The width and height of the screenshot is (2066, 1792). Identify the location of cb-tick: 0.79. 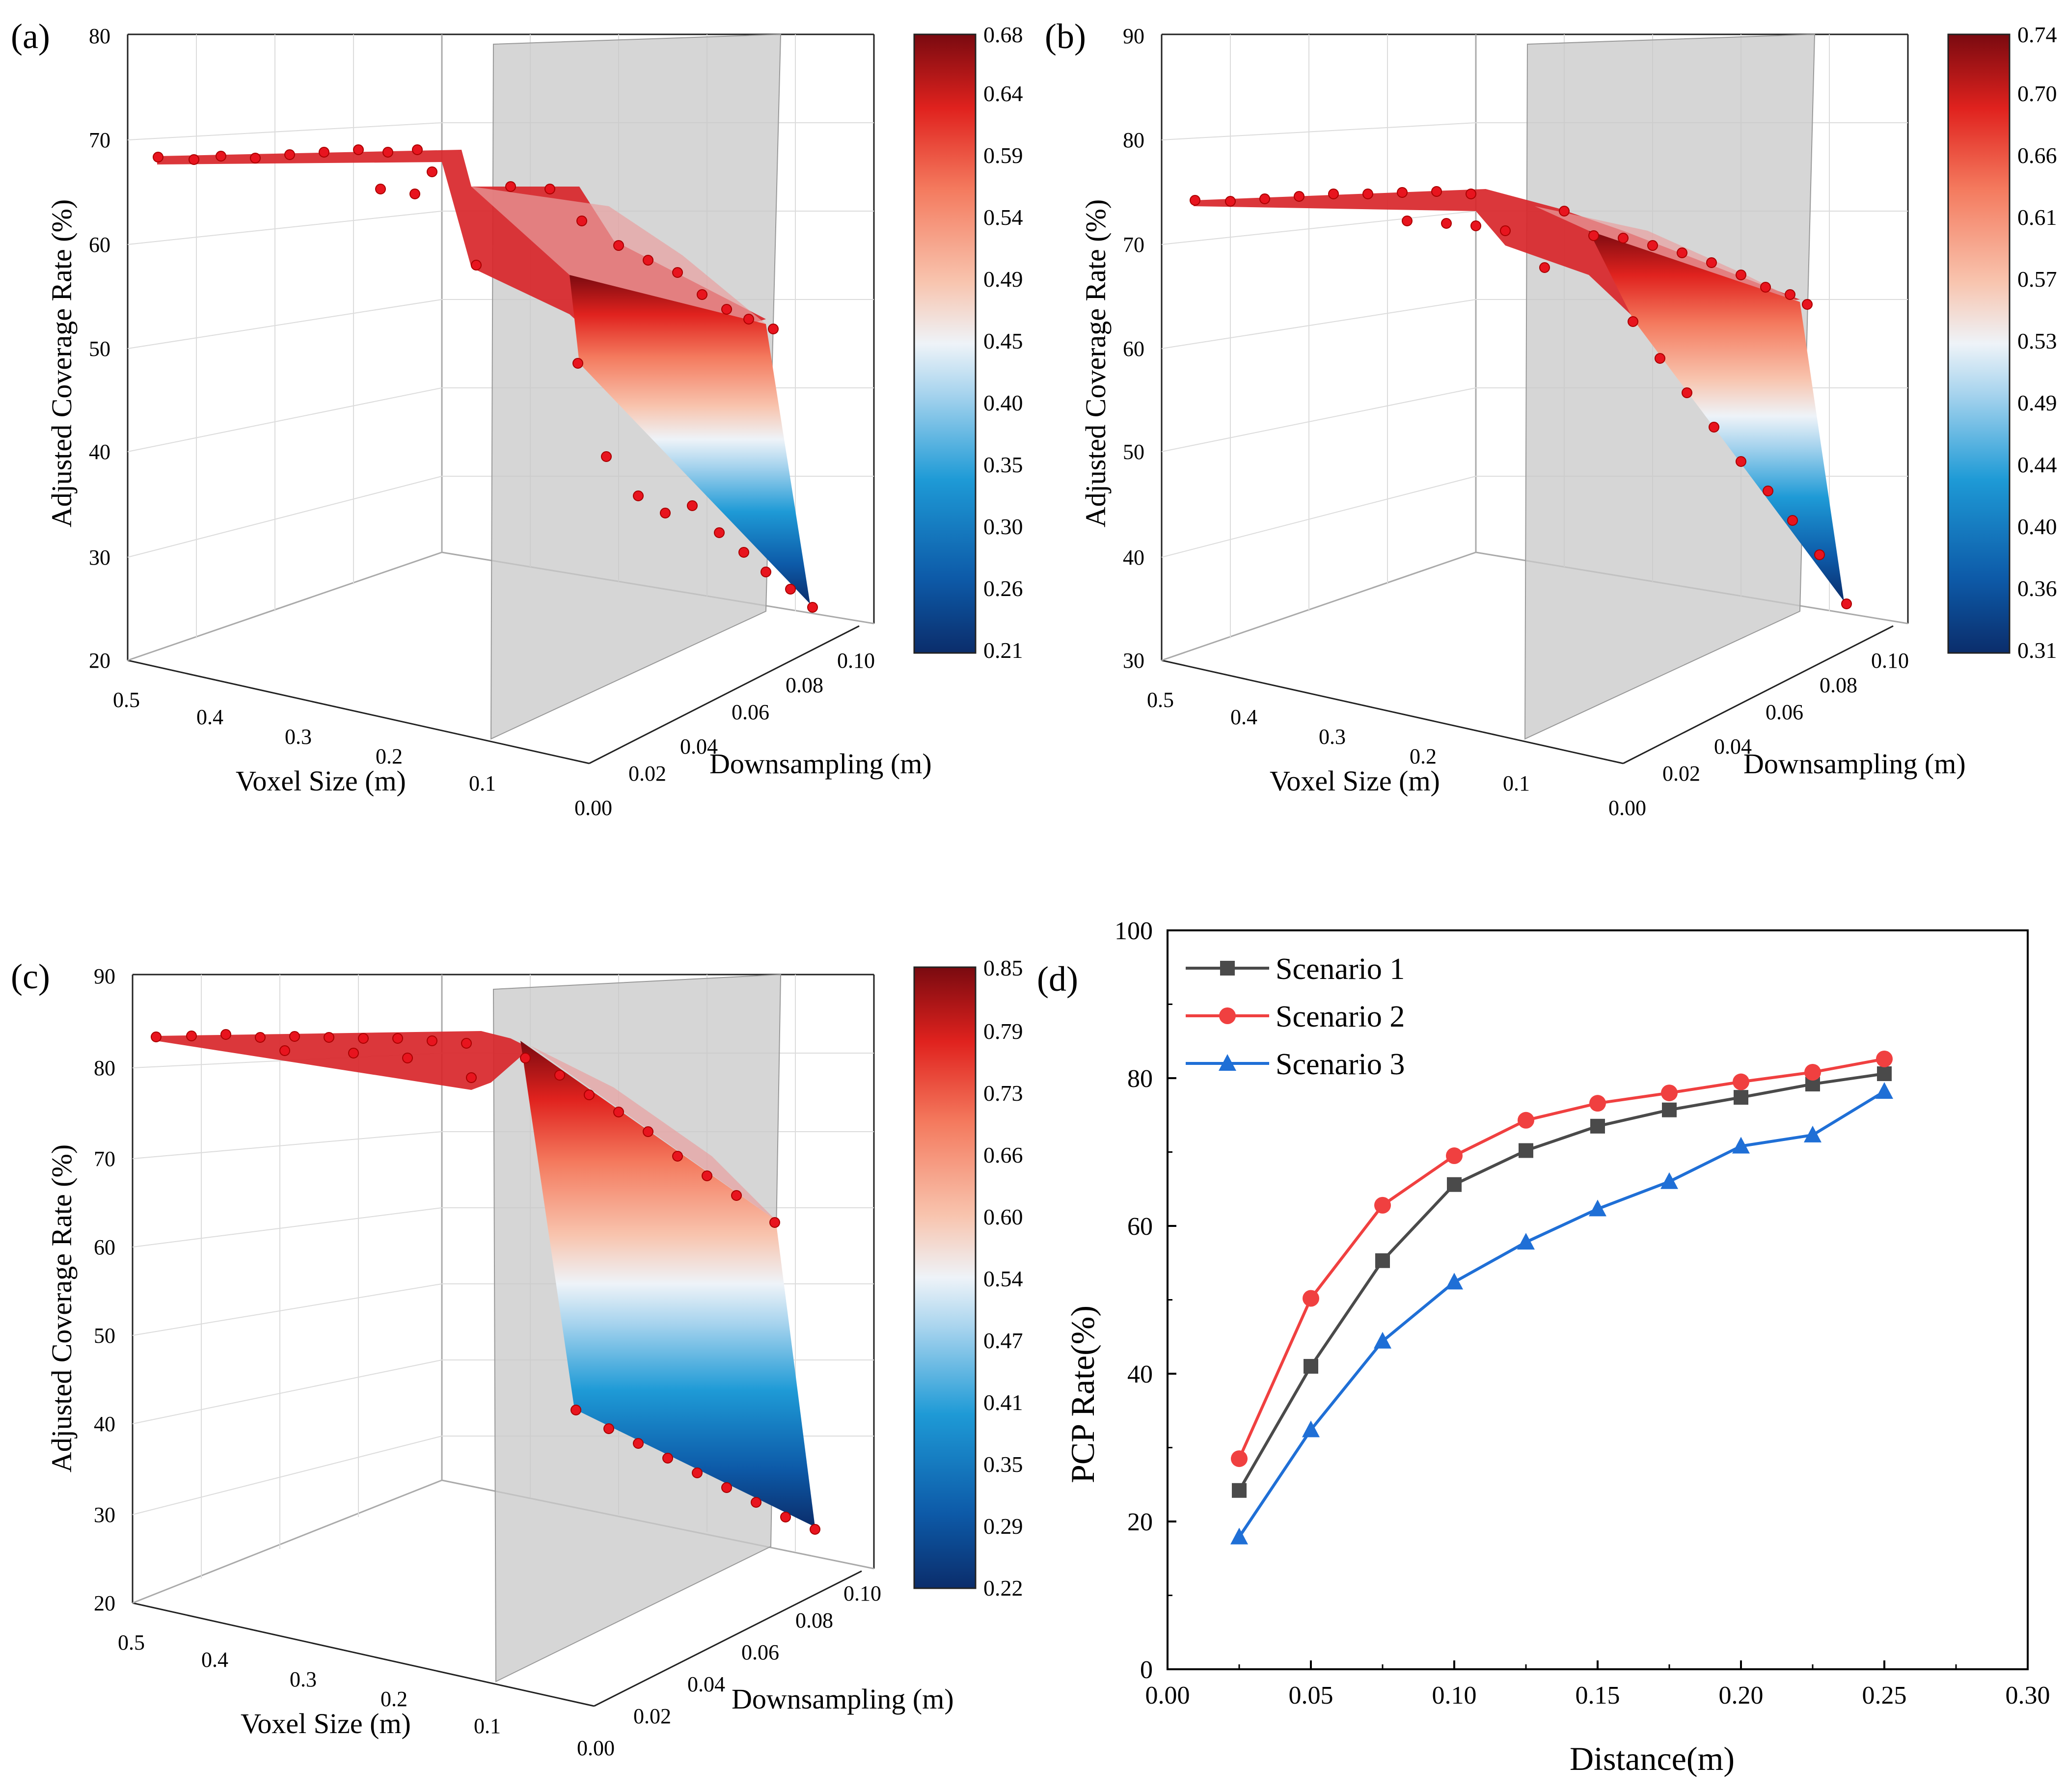
(1003, 1031).